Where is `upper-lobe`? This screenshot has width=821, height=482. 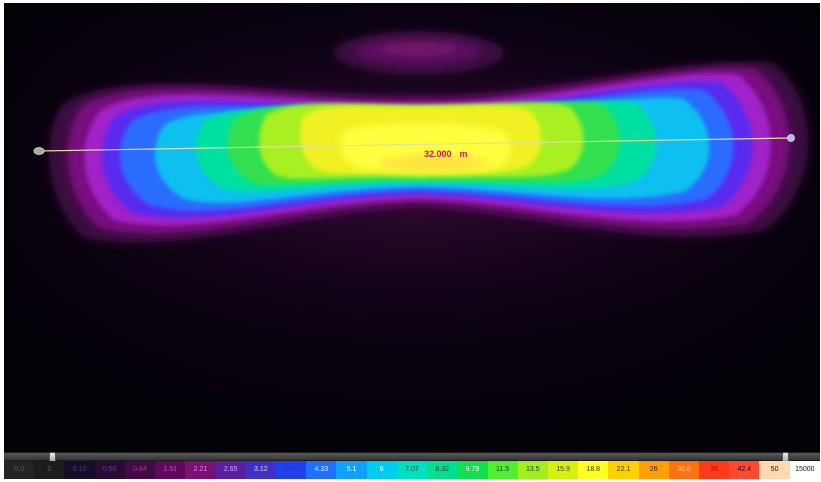
upper-lobe is located at coordinates (419, 53).